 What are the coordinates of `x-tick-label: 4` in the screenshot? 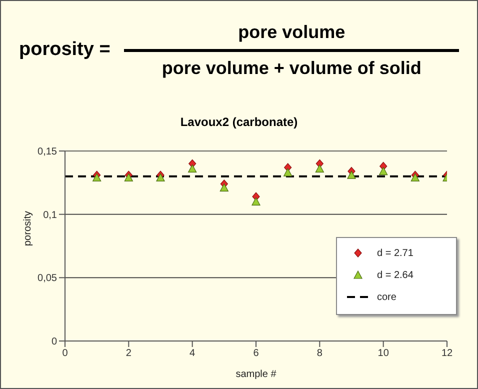 It's located at (193, 354).